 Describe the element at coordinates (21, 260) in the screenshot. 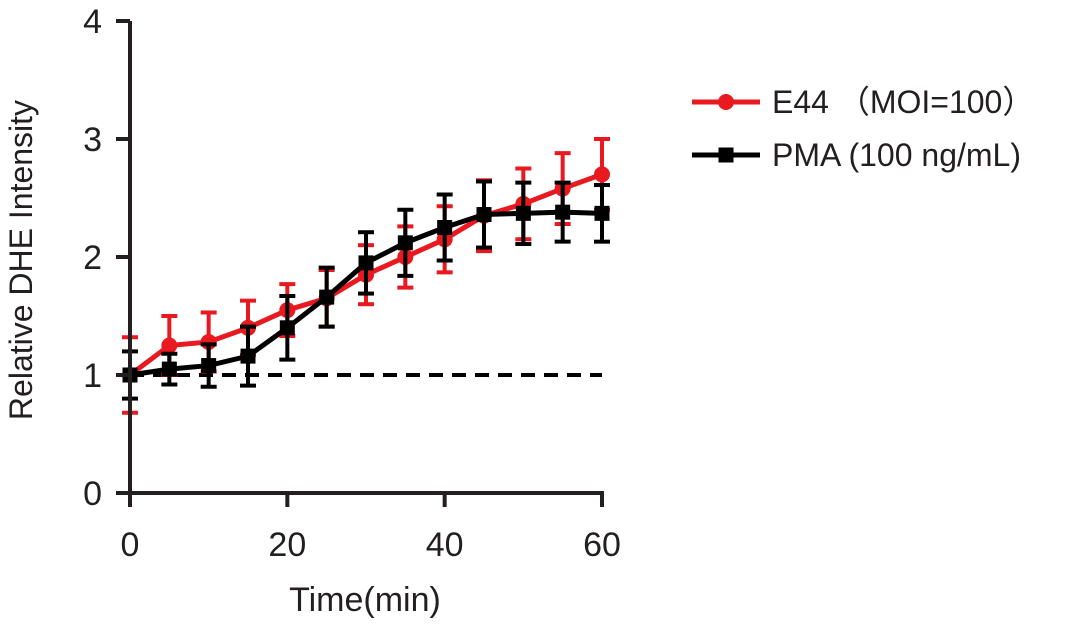

I see `y-axis-label: Relative DHE Intensity` at that location.